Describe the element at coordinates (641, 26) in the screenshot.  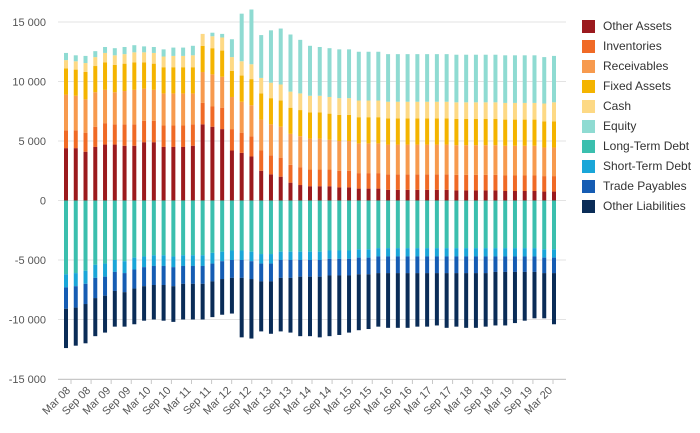
I see `legend-item: Other Assets` at that location.